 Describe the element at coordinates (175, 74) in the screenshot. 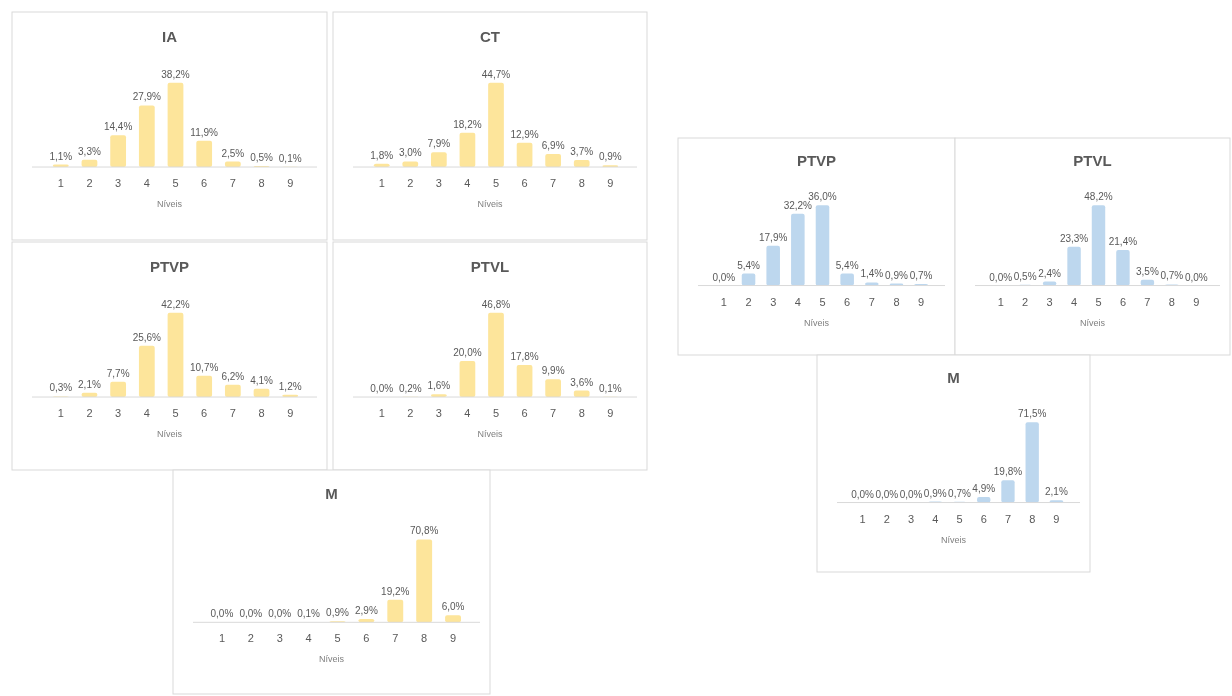

I see `data-label: 38,2%` at that location.